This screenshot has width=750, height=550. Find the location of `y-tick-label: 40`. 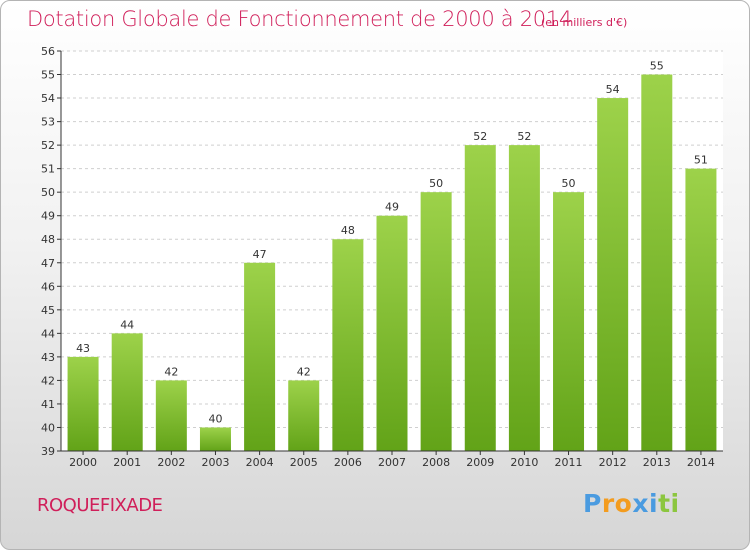

y-tick-label: 40 is located at coordinates (48, 427).